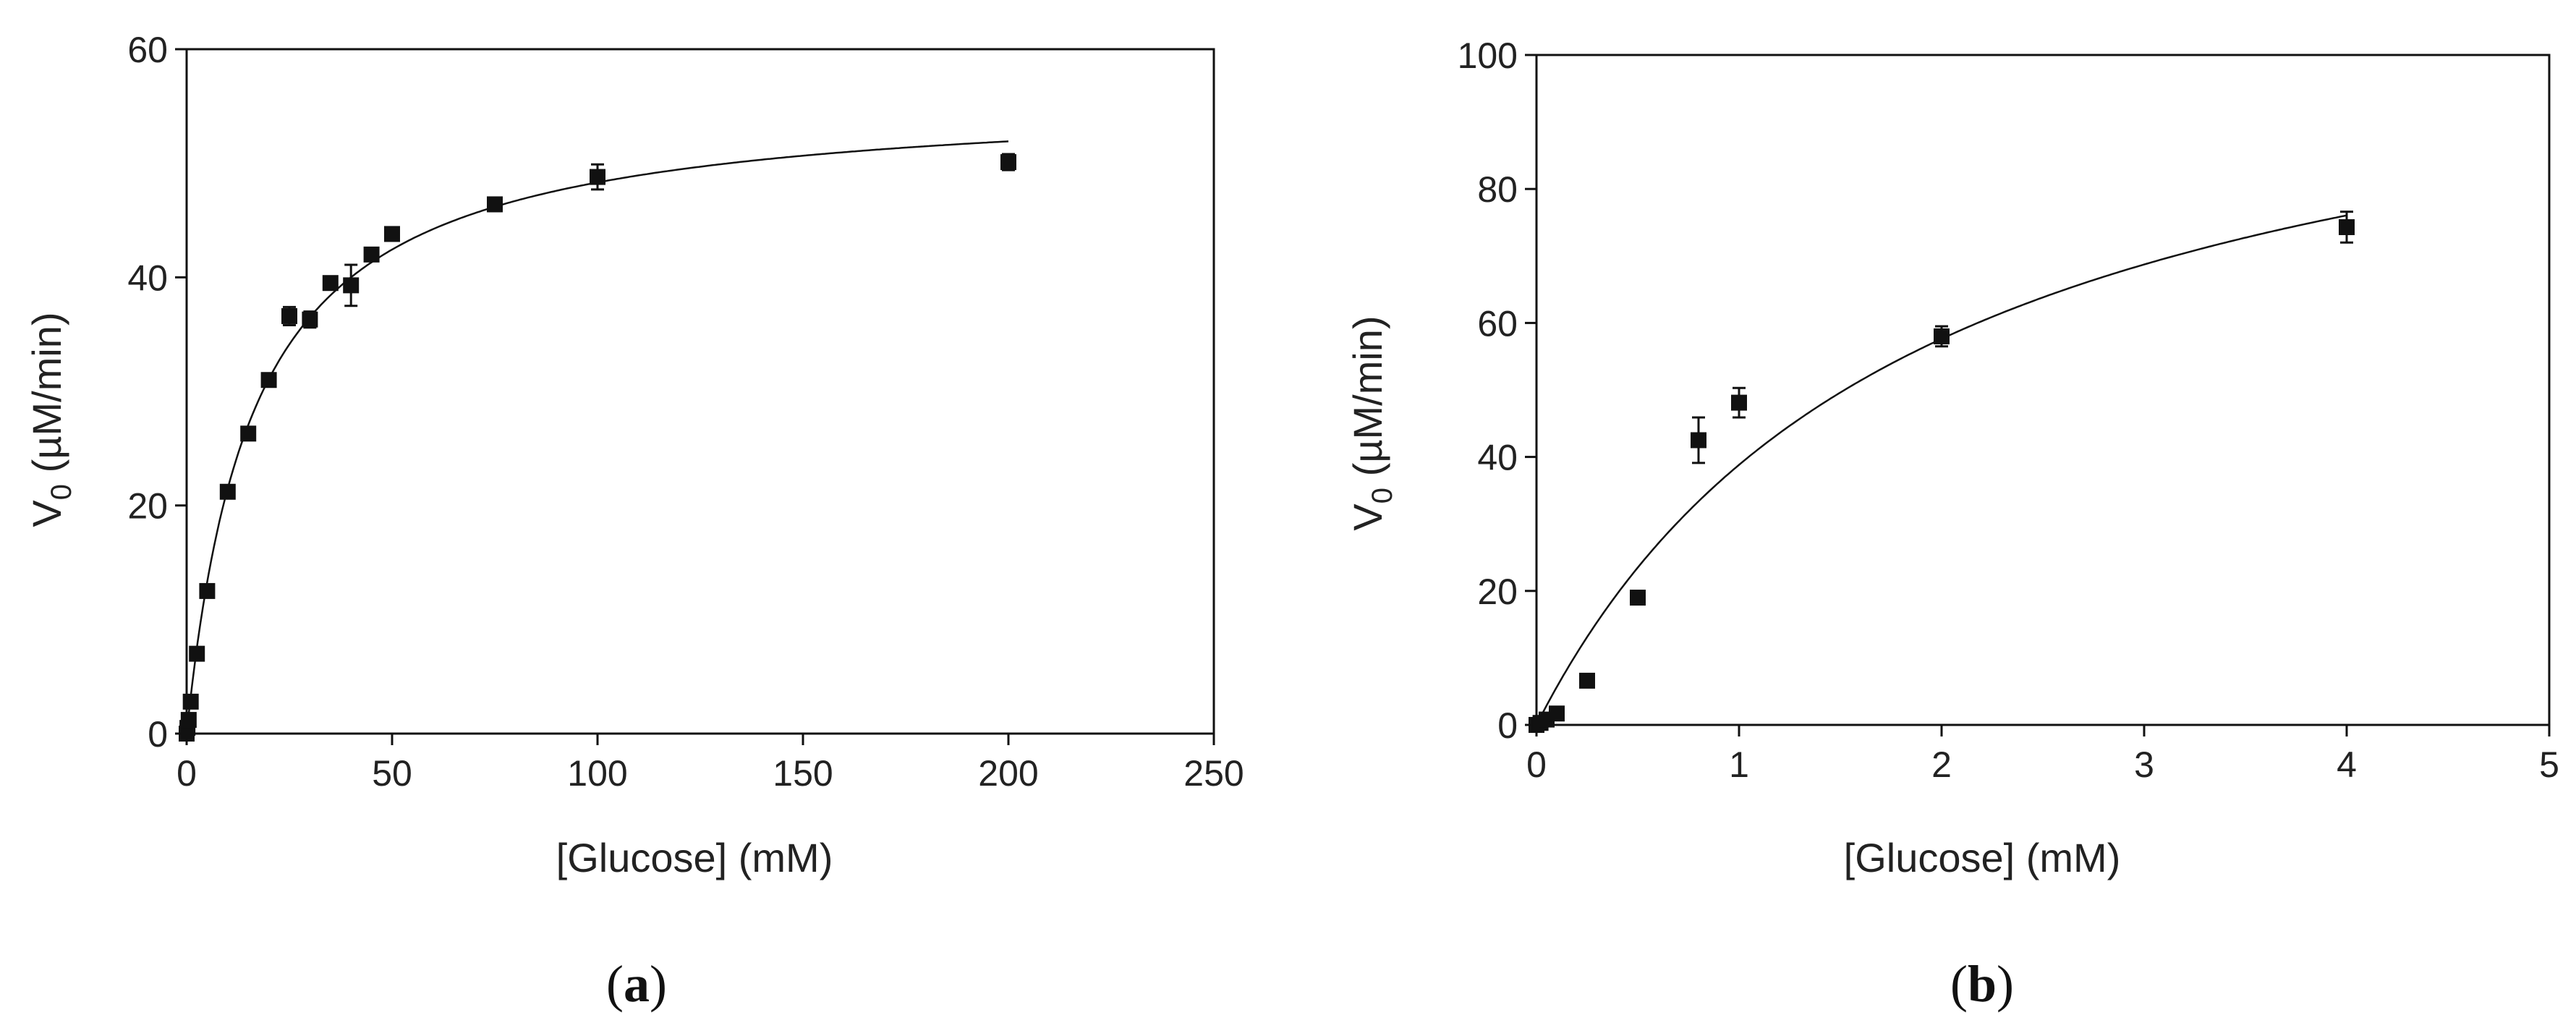 Image resolution: width=2576 pixels, height=1036 pixels. I want to click on panel-a-y-tick-label: 40, so click(147, 278).